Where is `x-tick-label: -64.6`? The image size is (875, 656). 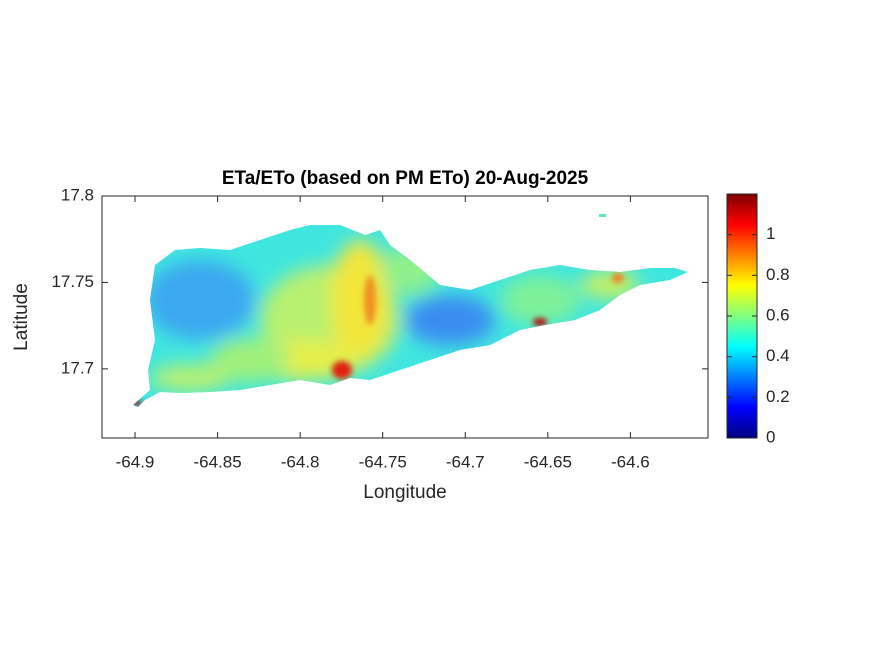
x-tick-label: -64.6 is located at coordinates (630, 461).